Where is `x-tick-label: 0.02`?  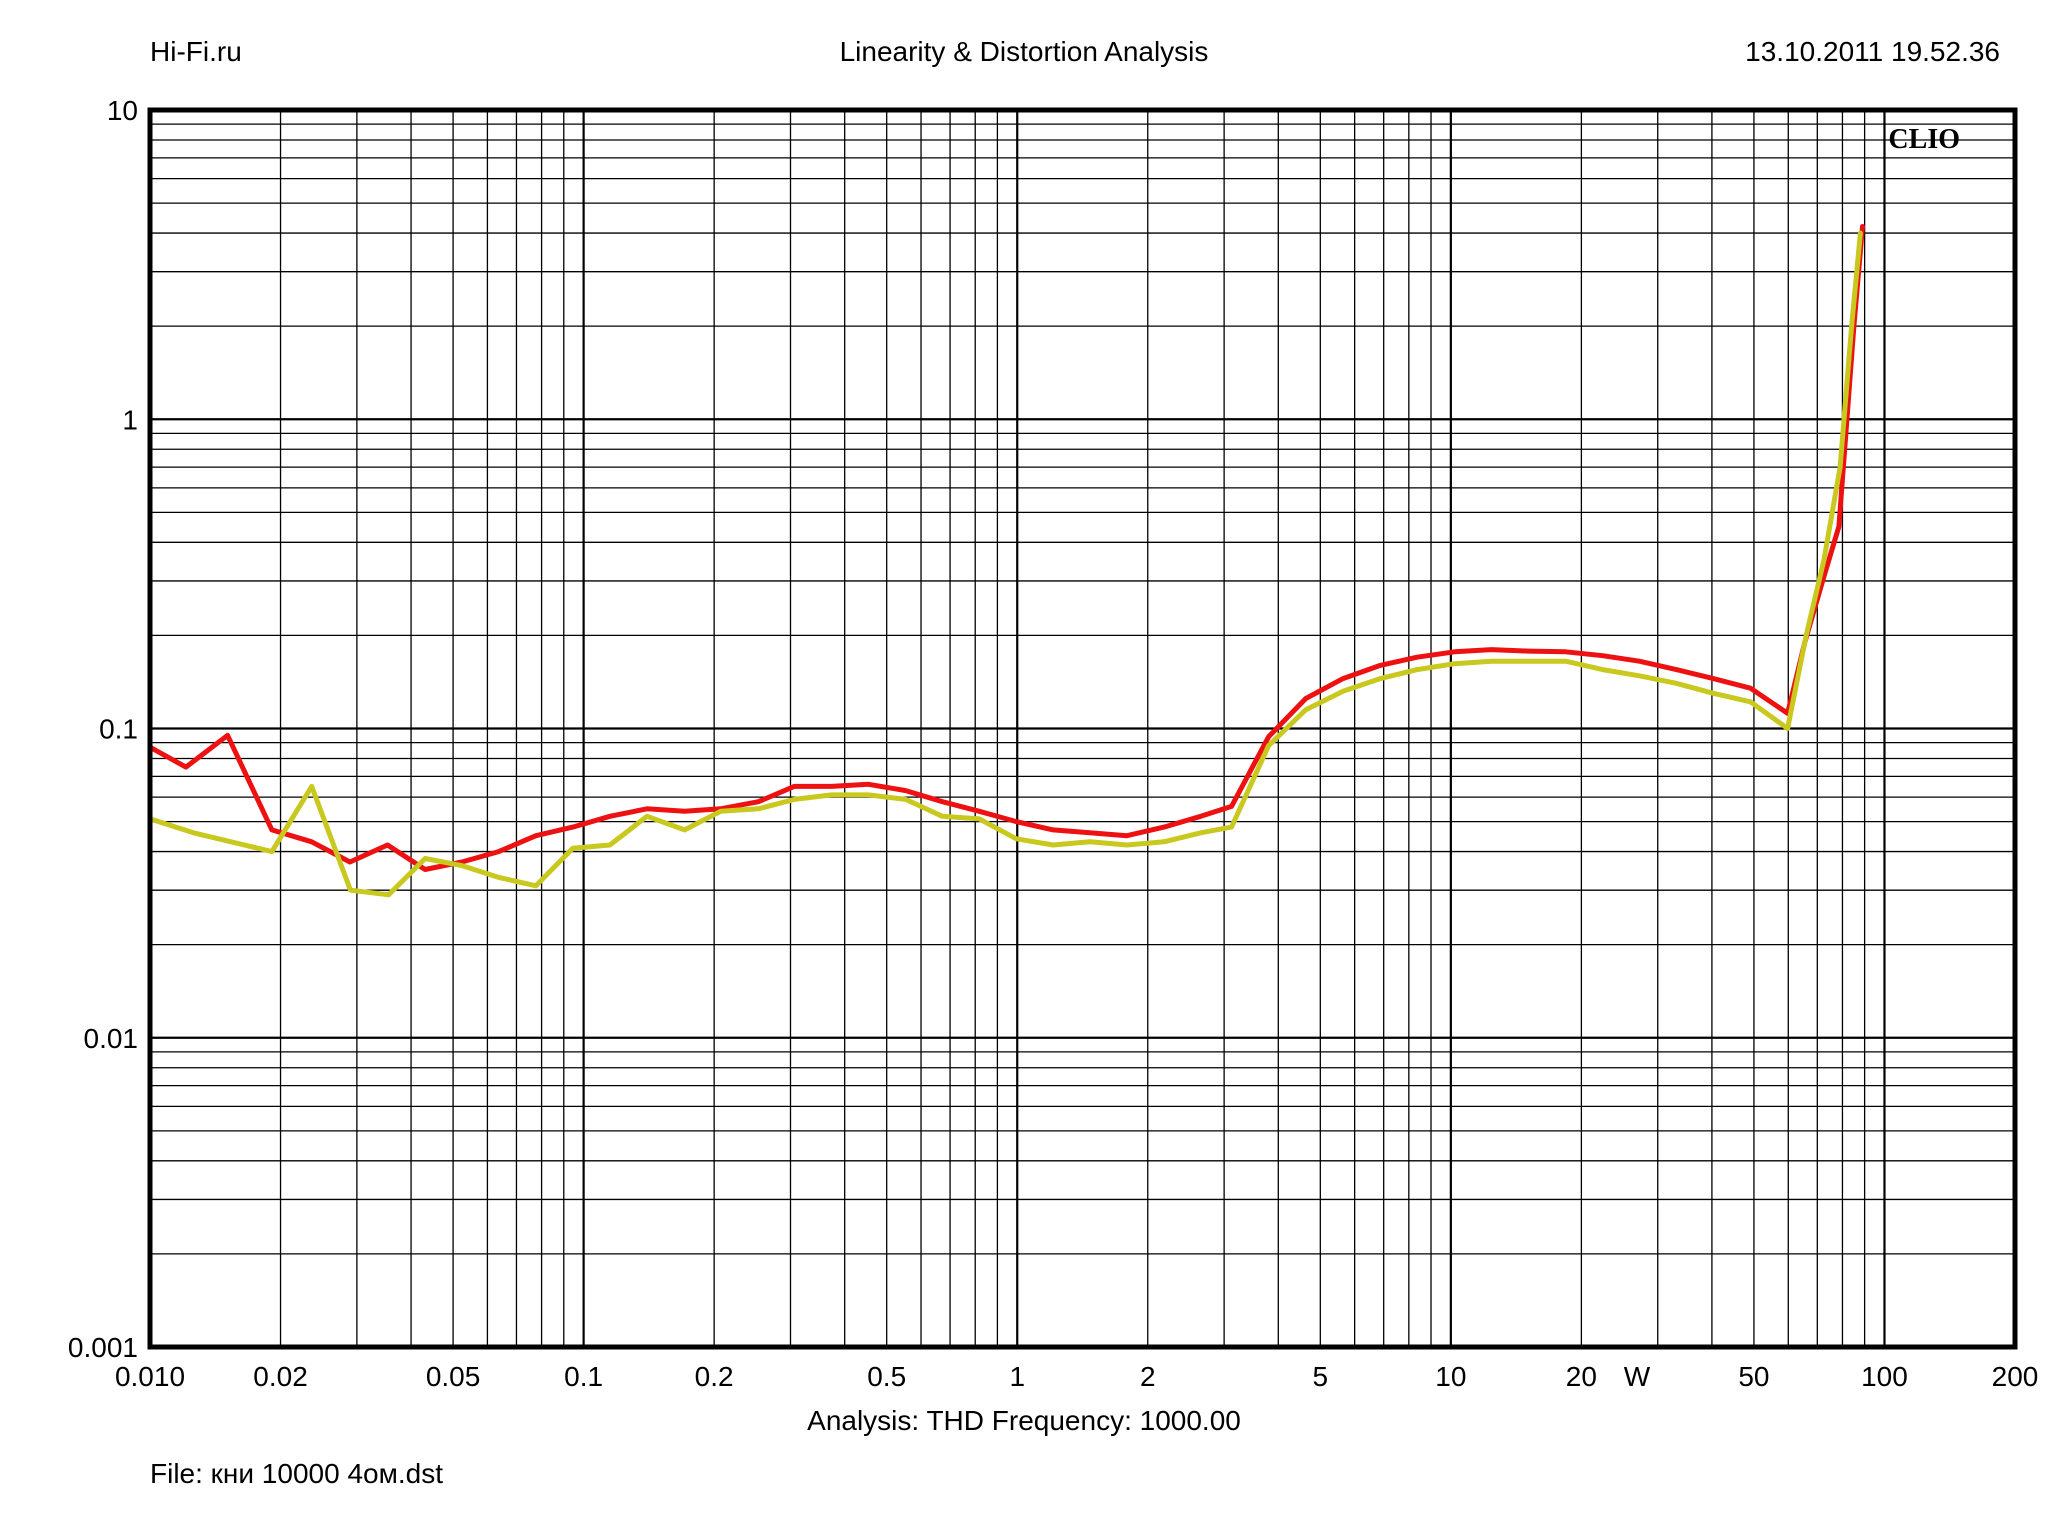 x-tick-label: 0.02 is located at coordinates (280, 1376).